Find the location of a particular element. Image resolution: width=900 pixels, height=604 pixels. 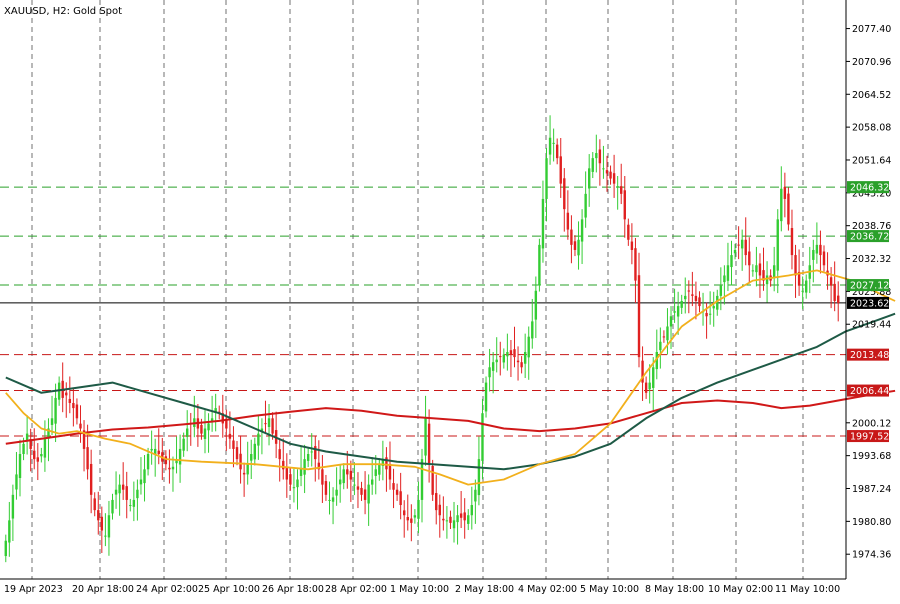

y-tick-label: 2064.52 is located at coordinates (871, 95).